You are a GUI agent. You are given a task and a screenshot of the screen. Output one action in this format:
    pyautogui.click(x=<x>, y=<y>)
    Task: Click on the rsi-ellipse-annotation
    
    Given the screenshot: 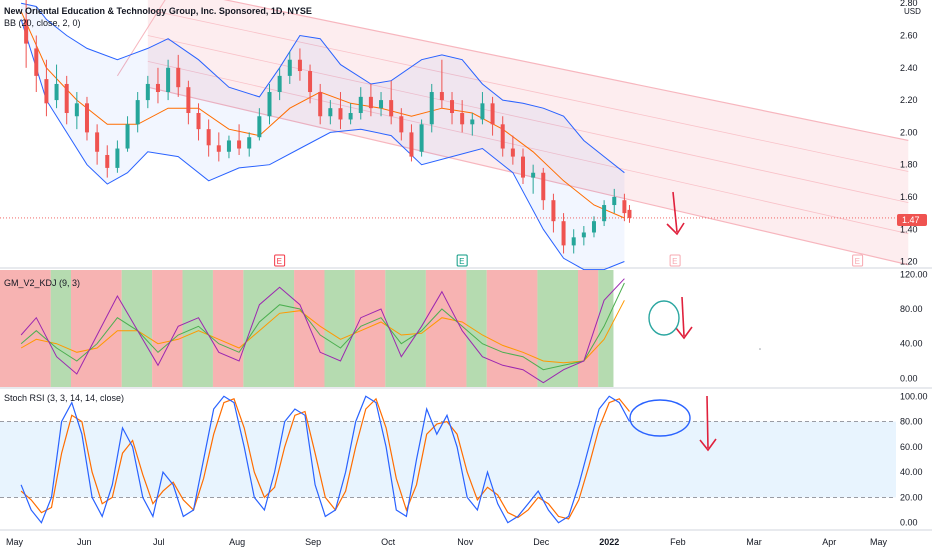 What is the action you would take?
    pyautogui.click(x=660, y=418)
    